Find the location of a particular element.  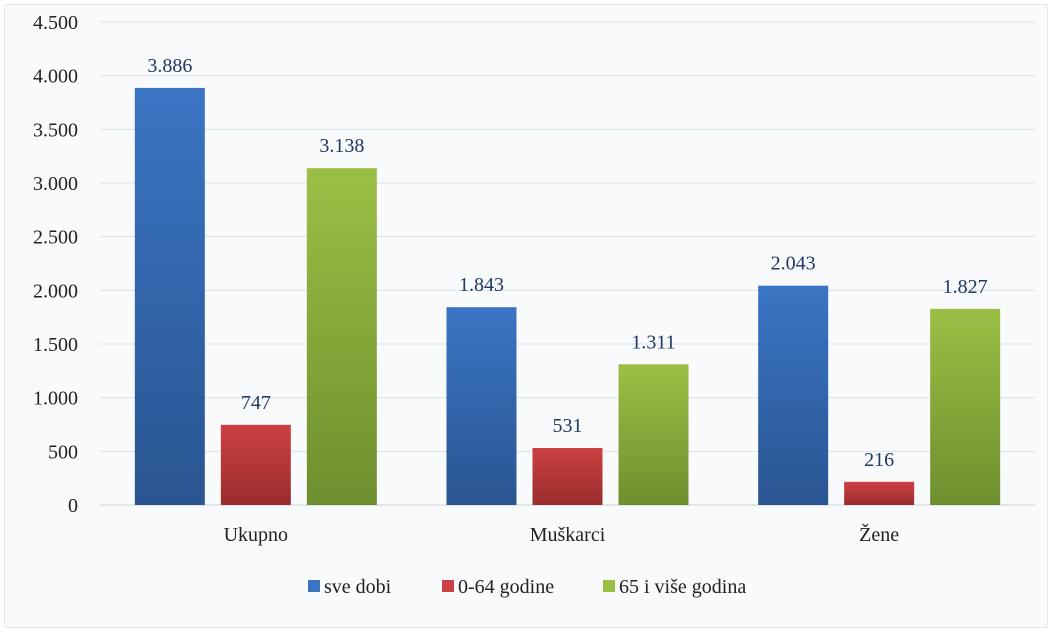

y-tick-label: 0 is located at coordinates (73, 506).